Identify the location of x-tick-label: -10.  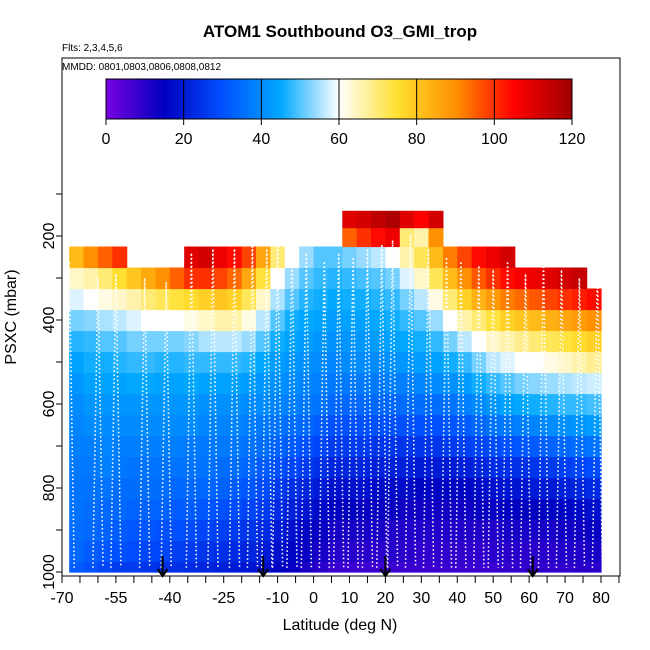
(277, 598).